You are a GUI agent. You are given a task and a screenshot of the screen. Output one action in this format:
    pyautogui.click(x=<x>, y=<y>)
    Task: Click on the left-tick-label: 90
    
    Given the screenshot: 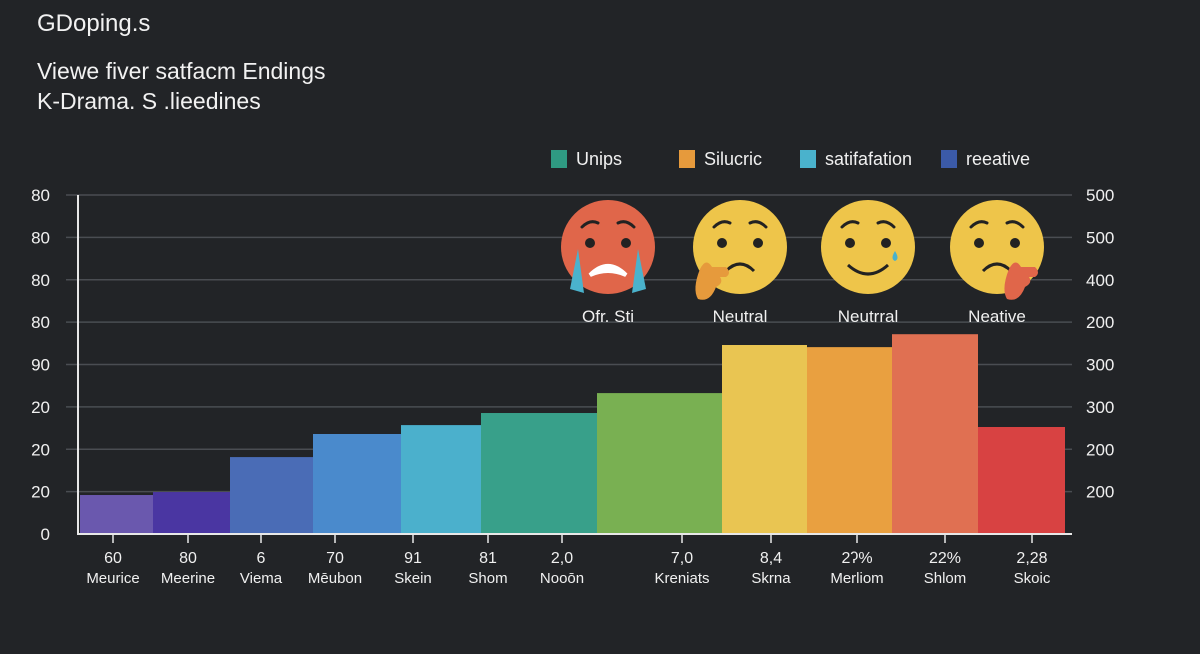 What is the action you would take?
    pyautogui.click(x=40, y=365)
    